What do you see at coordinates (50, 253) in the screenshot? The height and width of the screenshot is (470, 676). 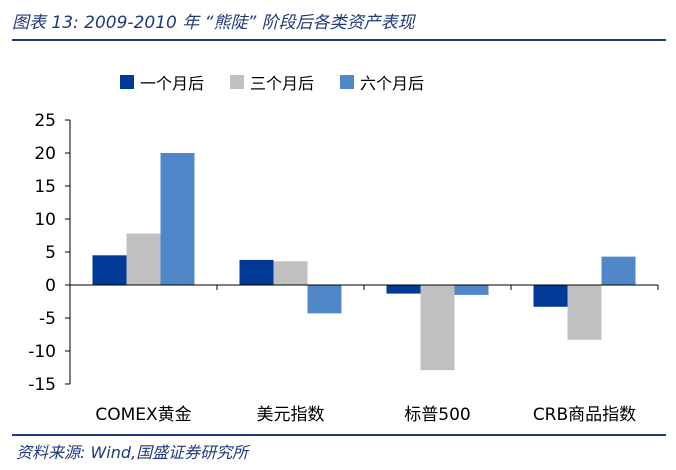 I see `y-tick-label: 5` at bounding box center [50, 253].